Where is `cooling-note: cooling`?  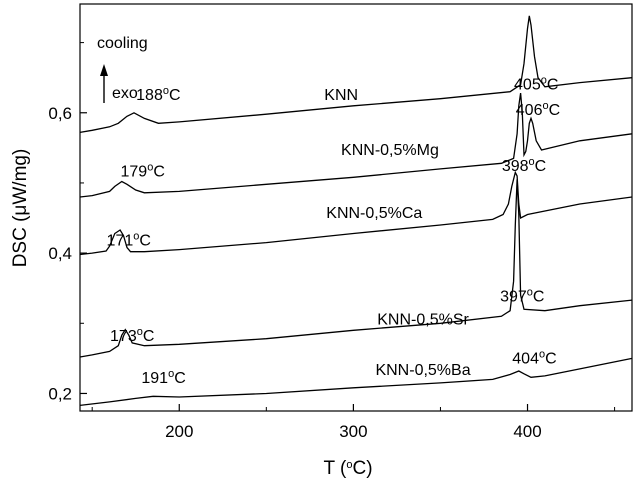
cooling-note: cooling is located at coordinates (122, 43).